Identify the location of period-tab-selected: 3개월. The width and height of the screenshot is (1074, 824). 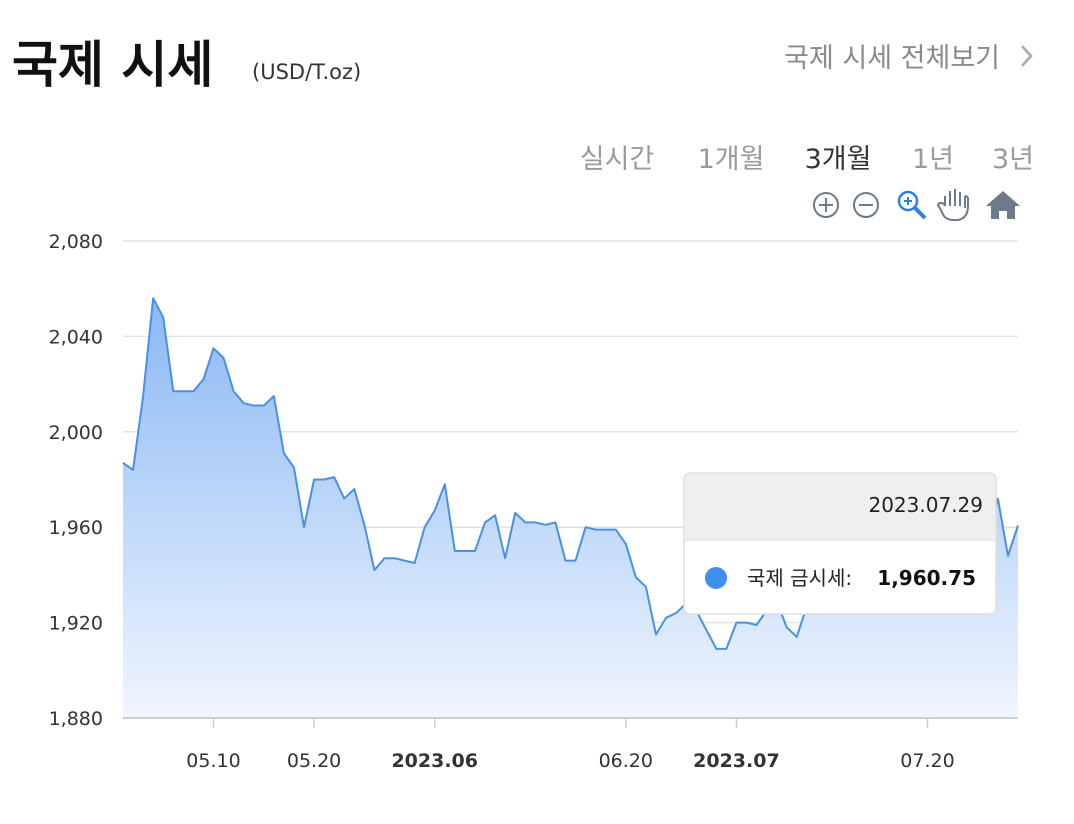
(838, 159).